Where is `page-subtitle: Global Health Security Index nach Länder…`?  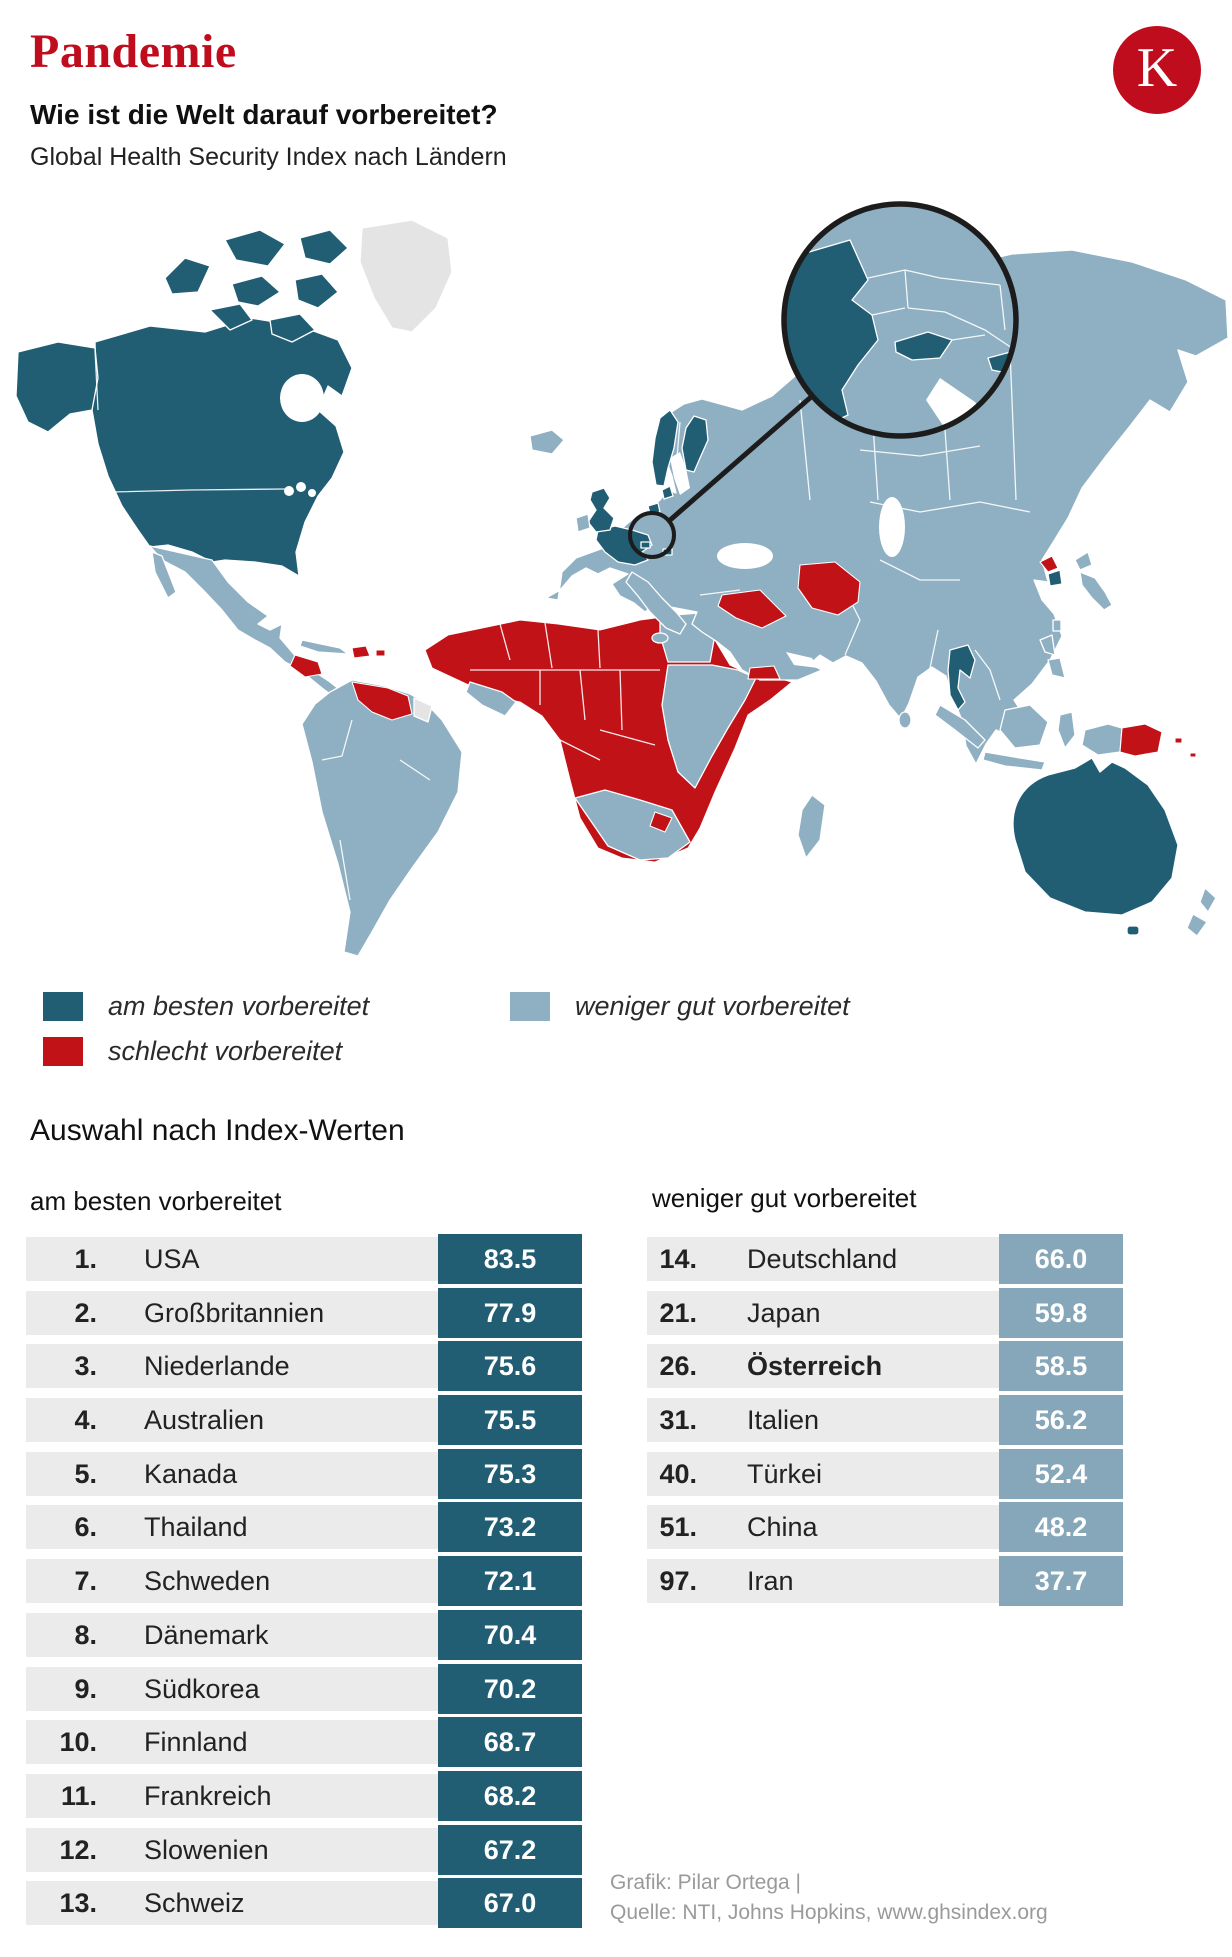 page-subtitle: Global Health Security Index nach Länder… is located at coordinates (268, 157).